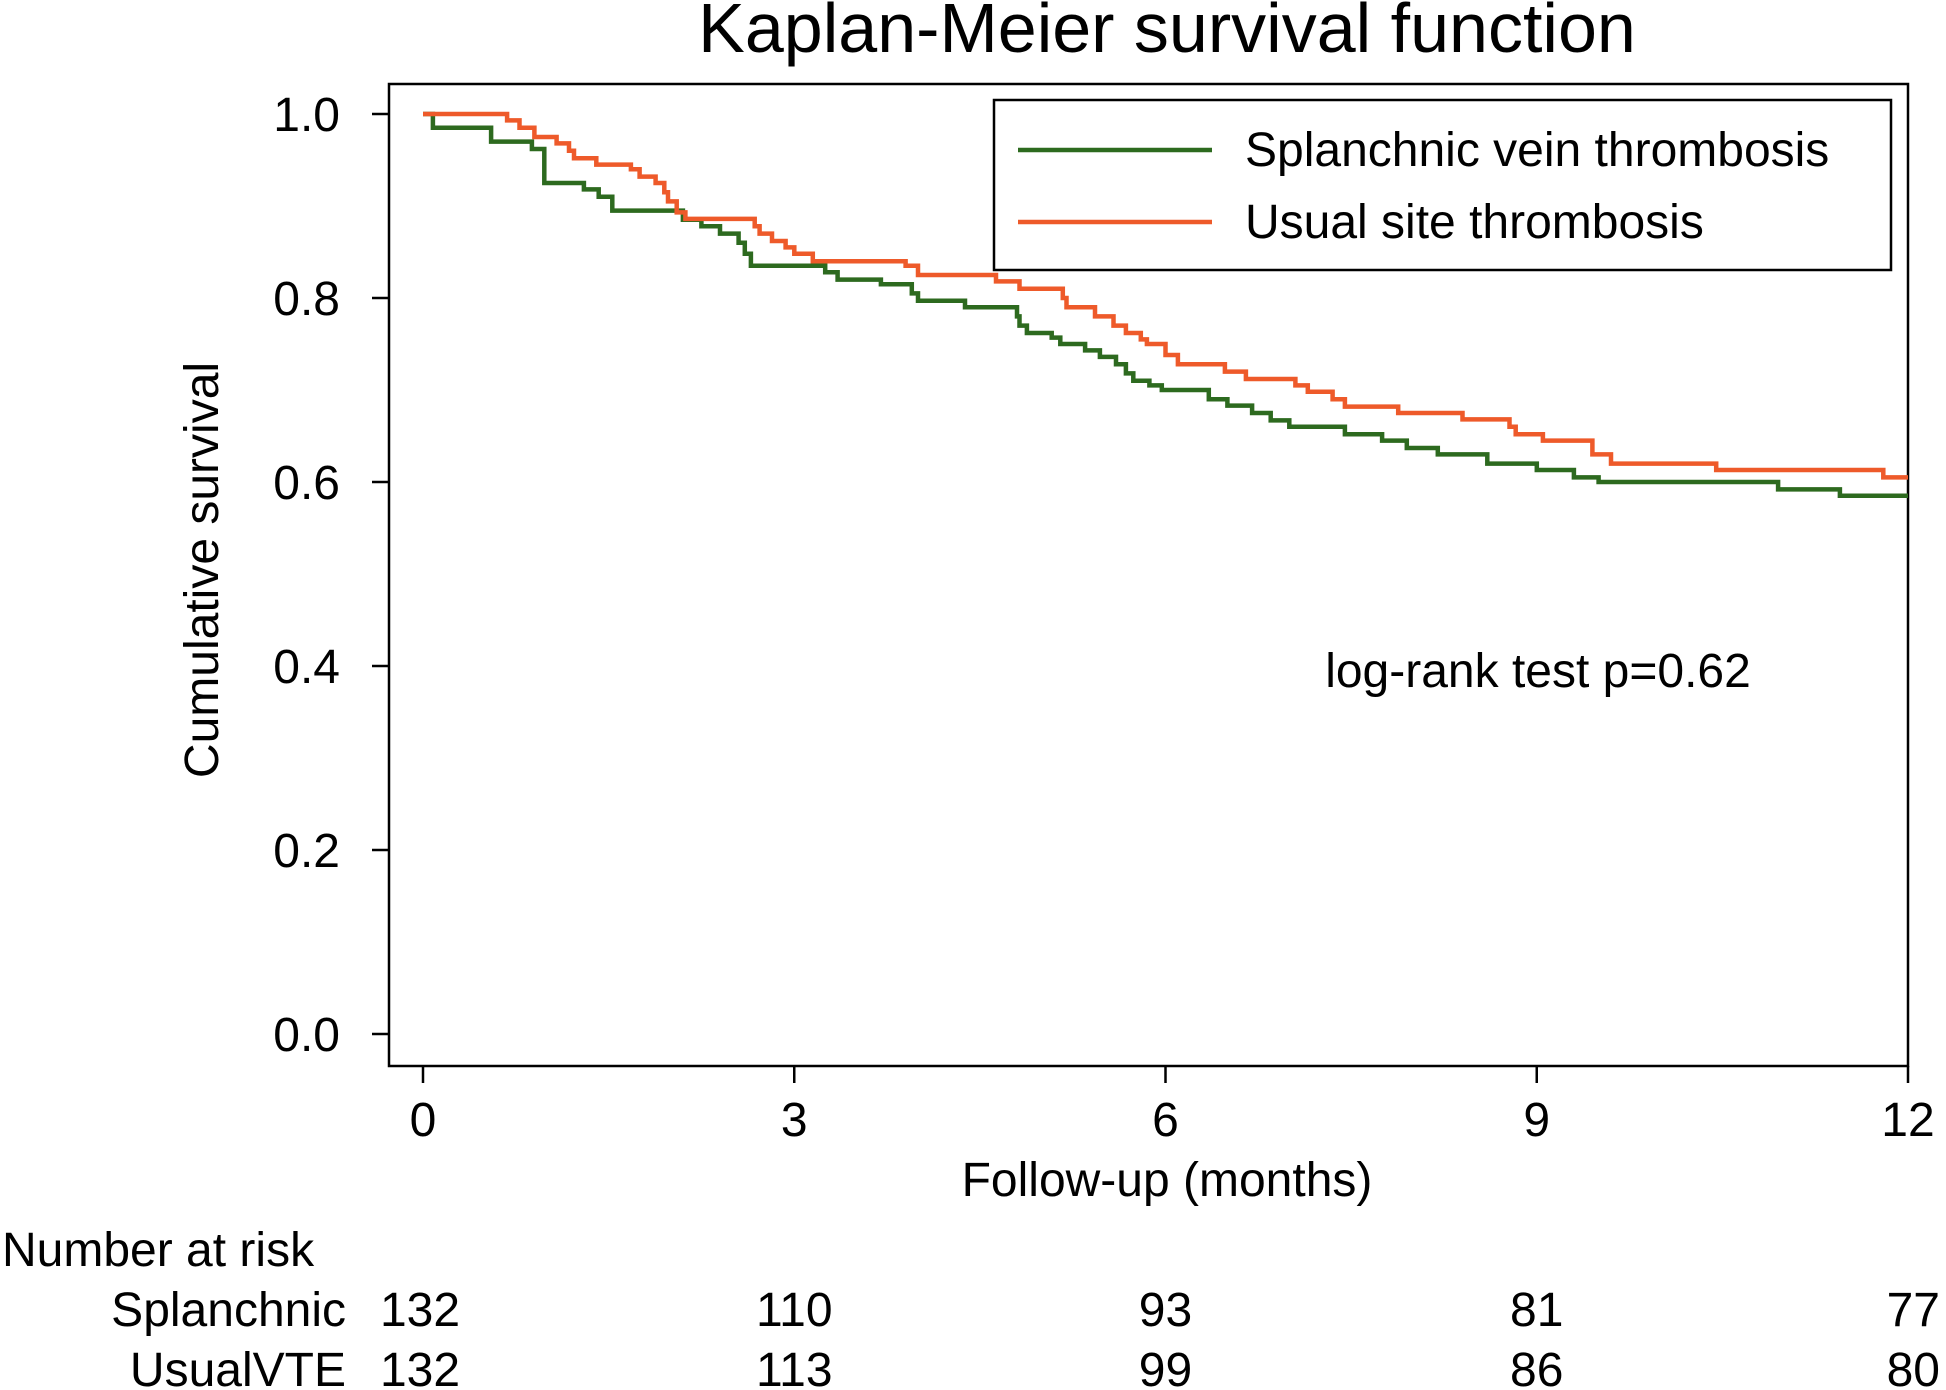 The image size is (1946, 1390). Describe the element at coordinates (1167, 33) in the screenshot. I see `chart-title: Kaplan-Meier survival function` at that location.